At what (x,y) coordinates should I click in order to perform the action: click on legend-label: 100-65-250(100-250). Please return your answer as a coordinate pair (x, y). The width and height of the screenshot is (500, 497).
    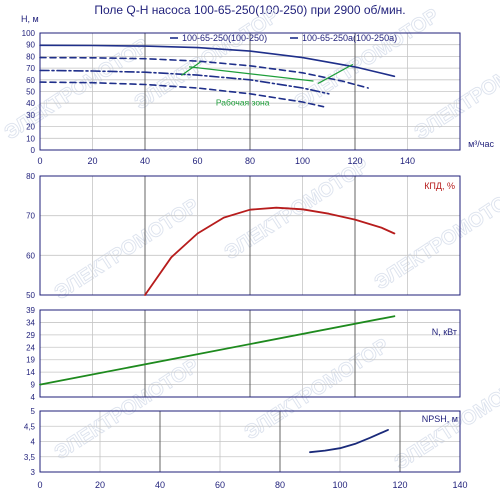
    Looking at the image, I should click on (224, 38).